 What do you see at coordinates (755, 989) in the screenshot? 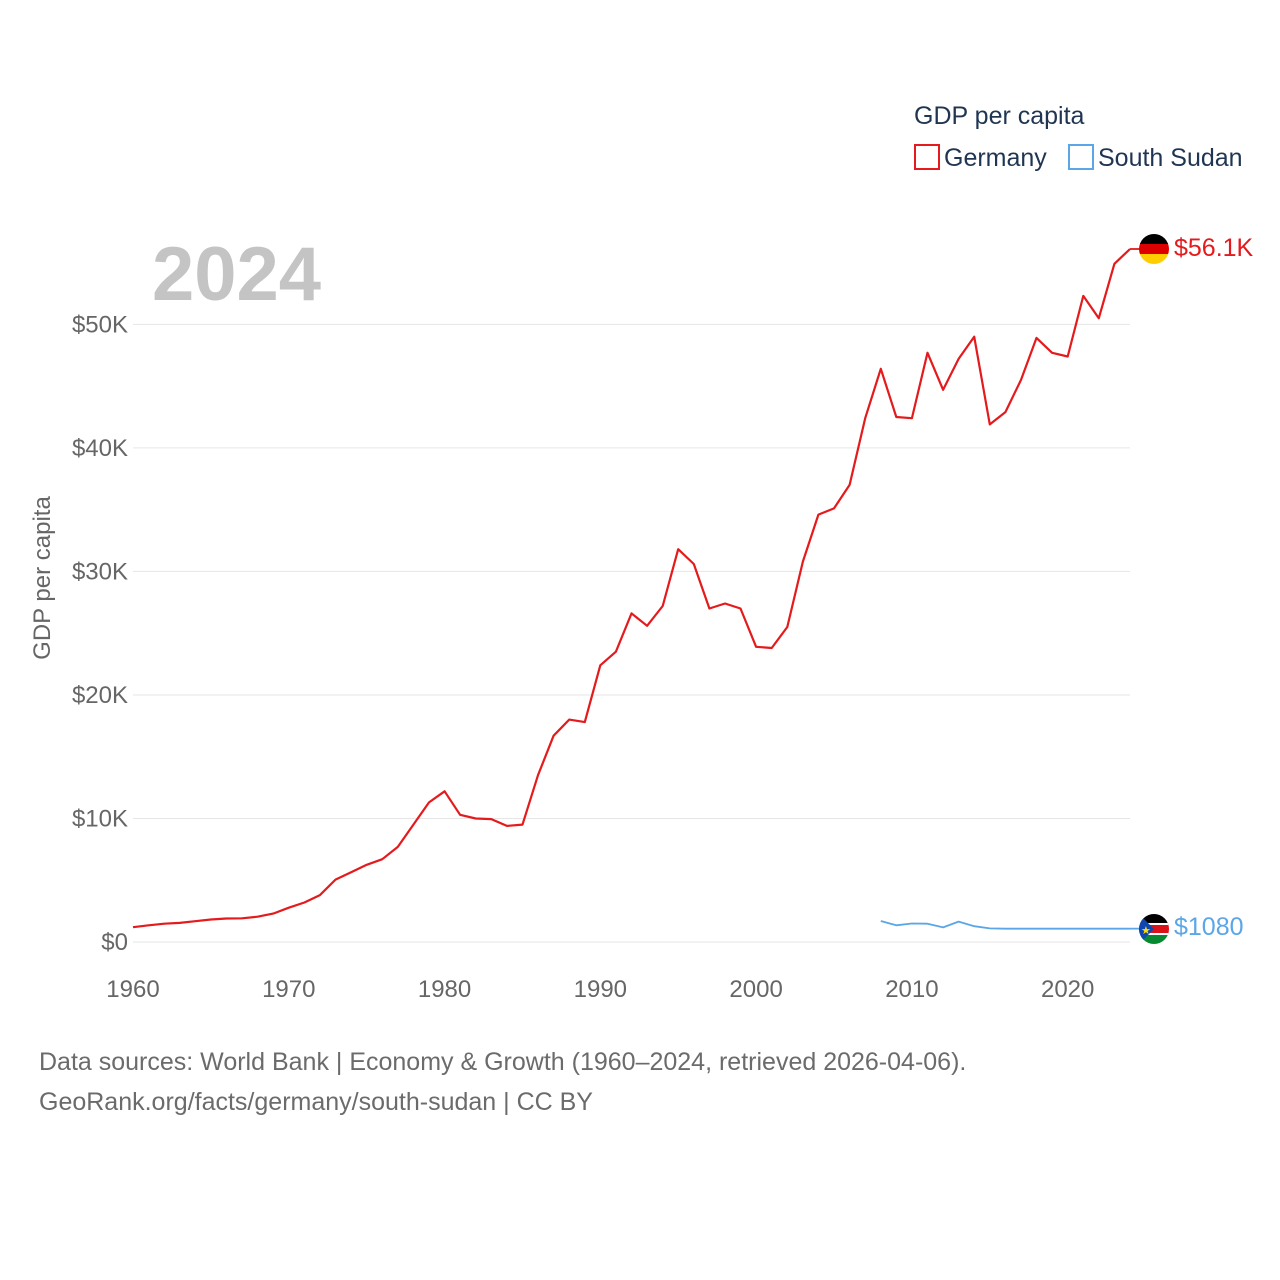
I see `x-tick-label: 2000` at bounding box center [755, 989].